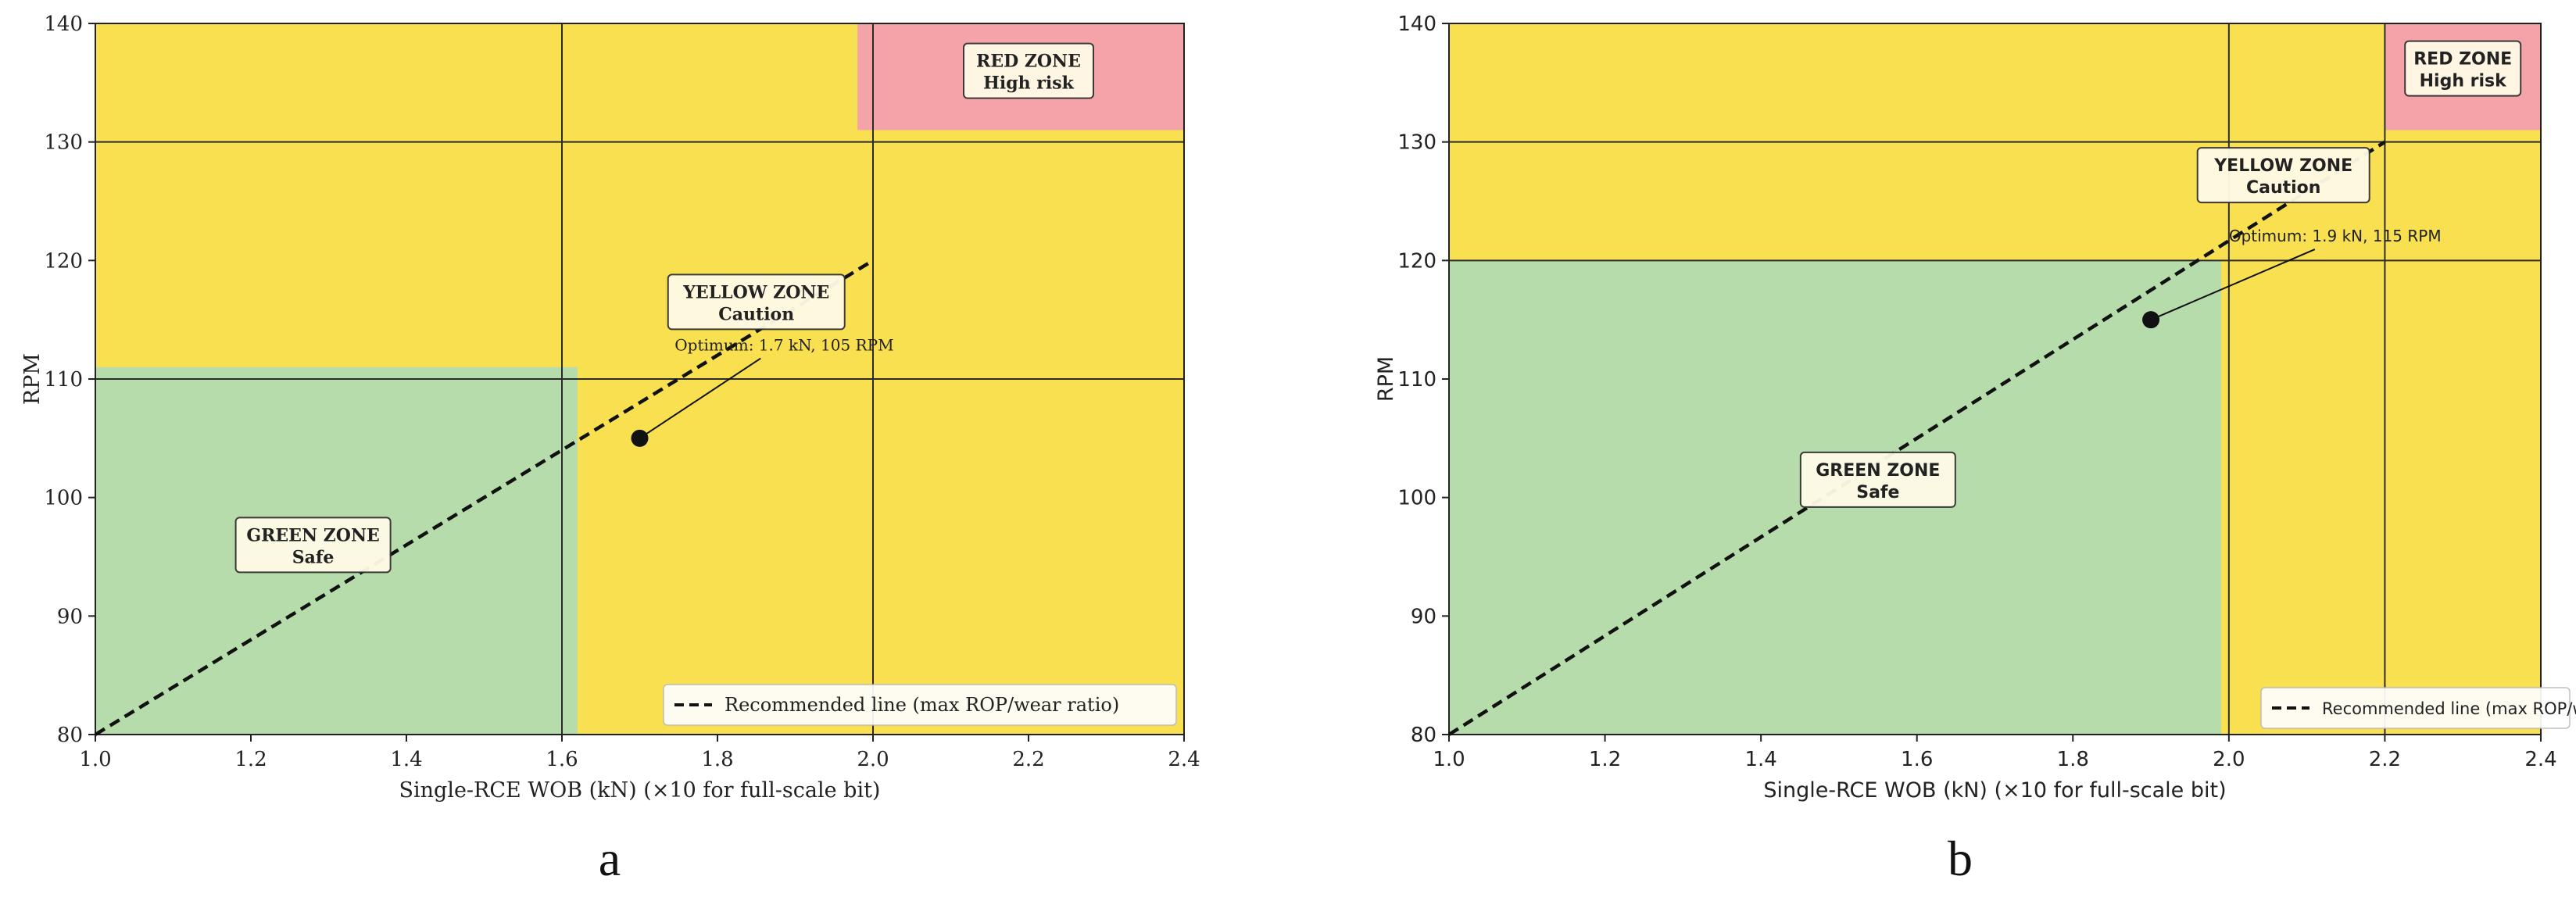 This screenshot has width=2576, height=901. I want to click on panel-letter: b, so click(1960, 858).